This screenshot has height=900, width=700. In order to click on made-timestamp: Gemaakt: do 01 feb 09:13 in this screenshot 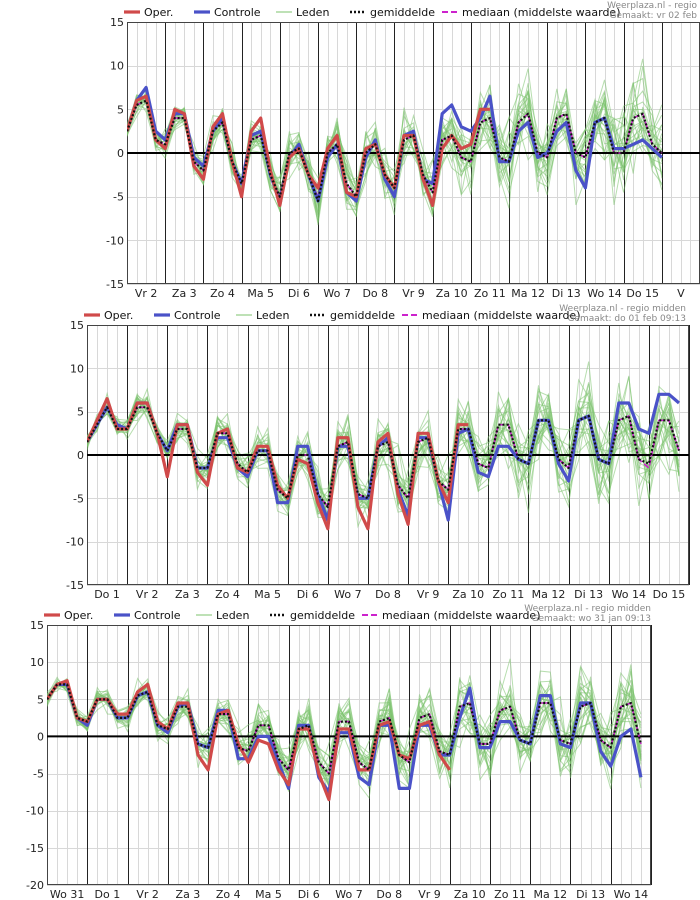, I will do `click(626, 319)`.